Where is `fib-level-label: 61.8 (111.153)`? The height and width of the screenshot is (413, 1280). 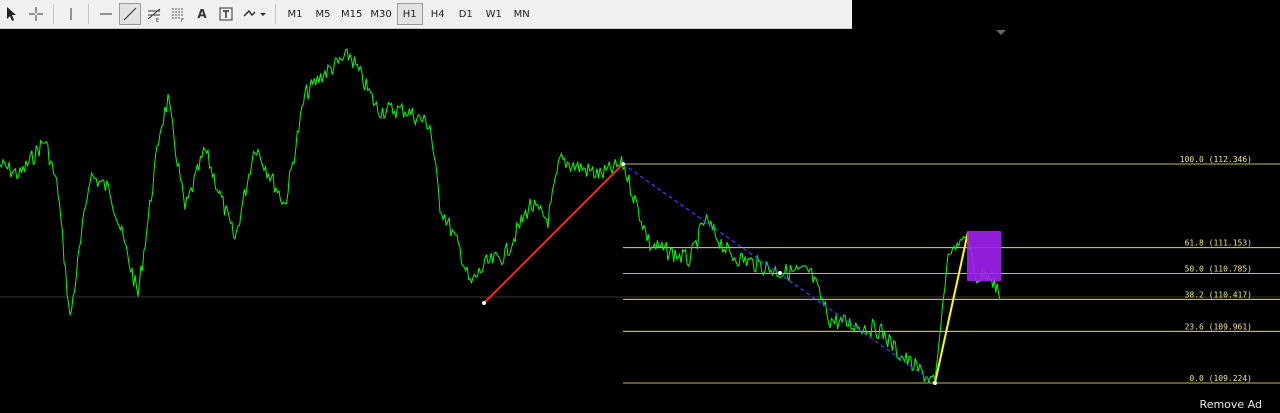 fib-level-label: 61.8 (111.153) is located at coordinates (1218, 243).